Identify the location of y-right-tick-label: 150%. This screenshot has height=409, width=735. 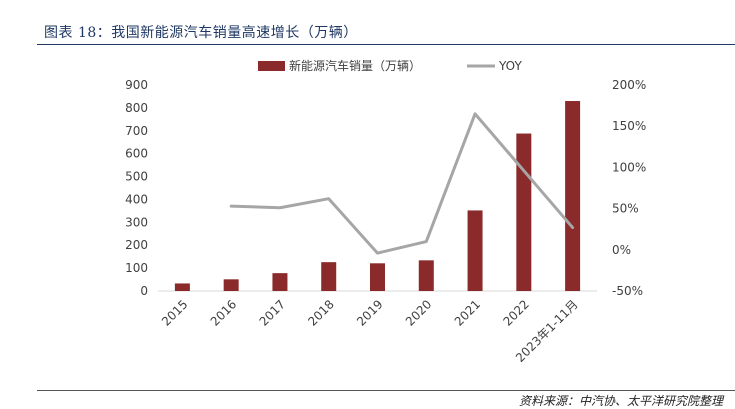
(629, 126).